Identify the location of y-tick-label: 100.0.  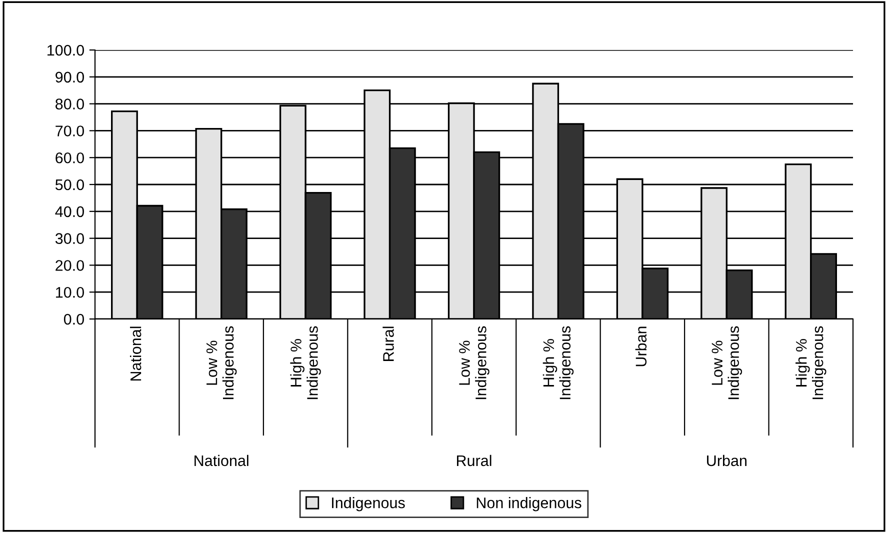
(66, 50).